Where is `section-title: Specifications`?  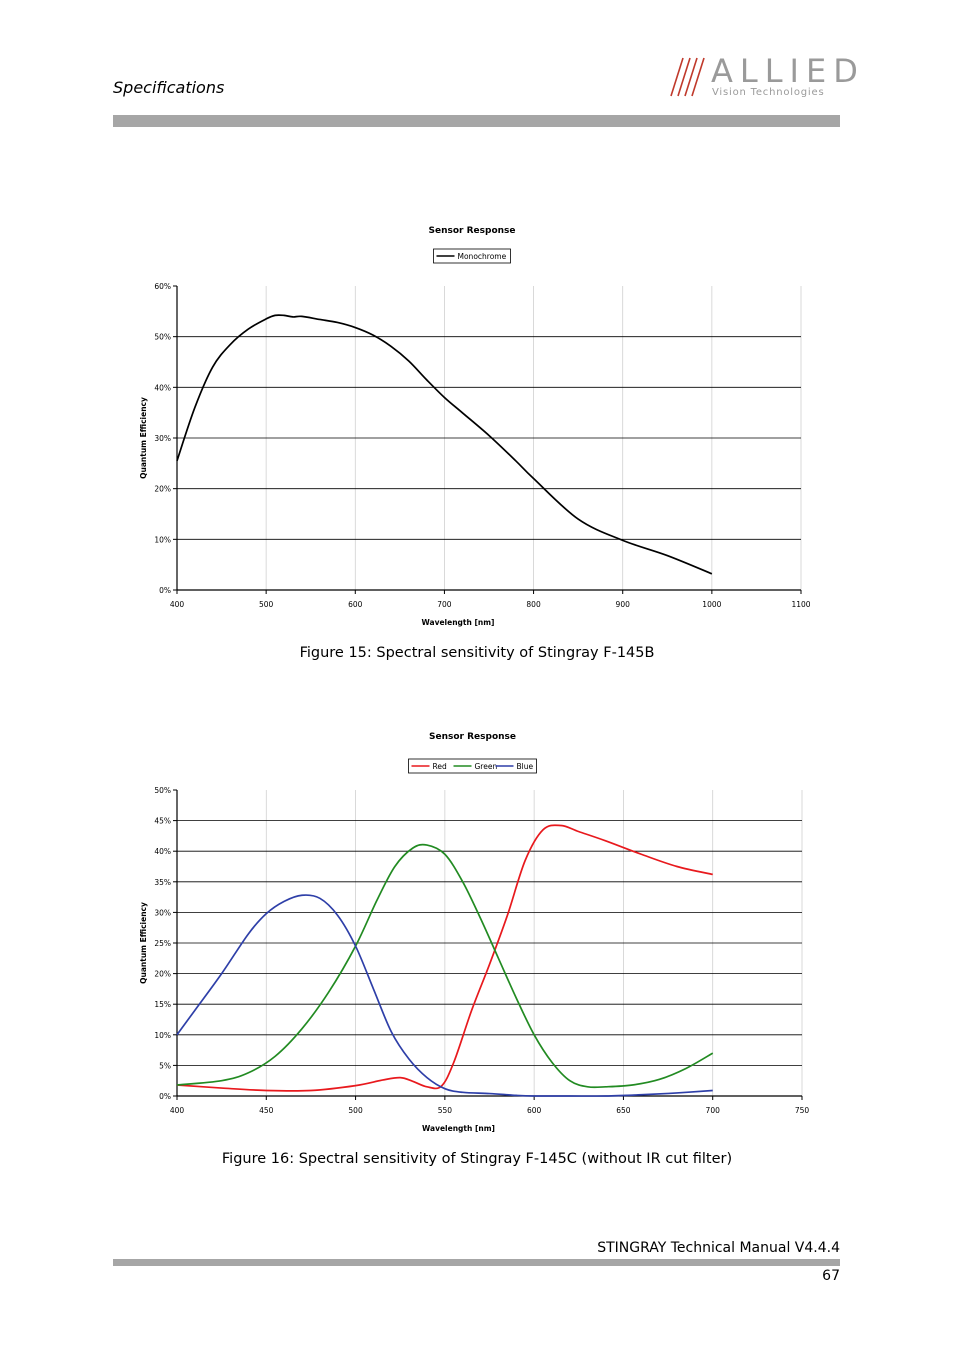
section-title: Specifications is located at coordinates (169, 87).